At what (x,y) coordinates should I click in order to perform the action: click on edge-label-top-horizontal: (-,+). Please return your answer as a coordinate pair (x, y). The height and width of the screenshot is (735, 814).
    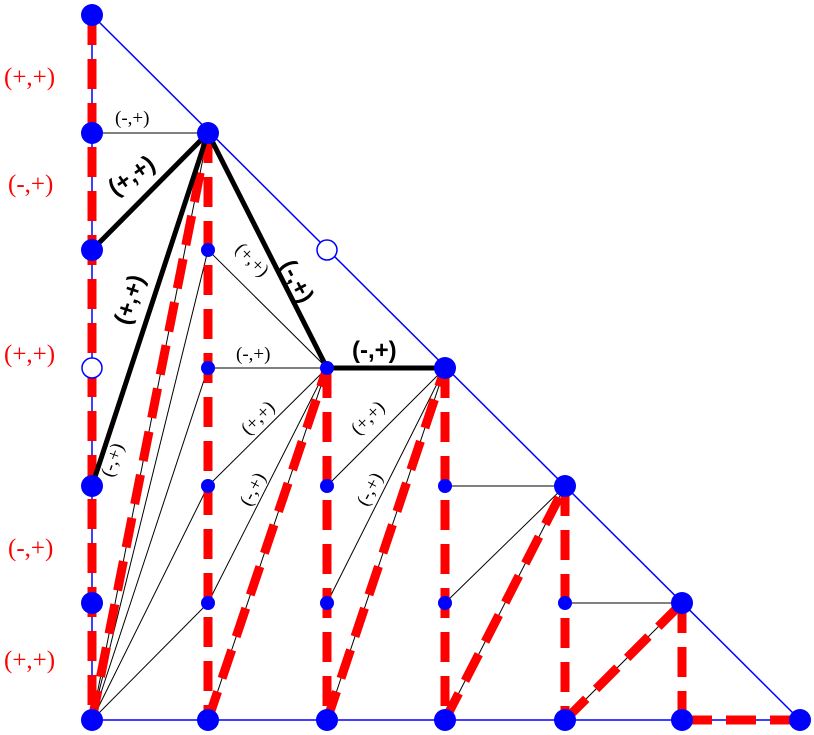
    Looking at the image, I should click on (132, 118).